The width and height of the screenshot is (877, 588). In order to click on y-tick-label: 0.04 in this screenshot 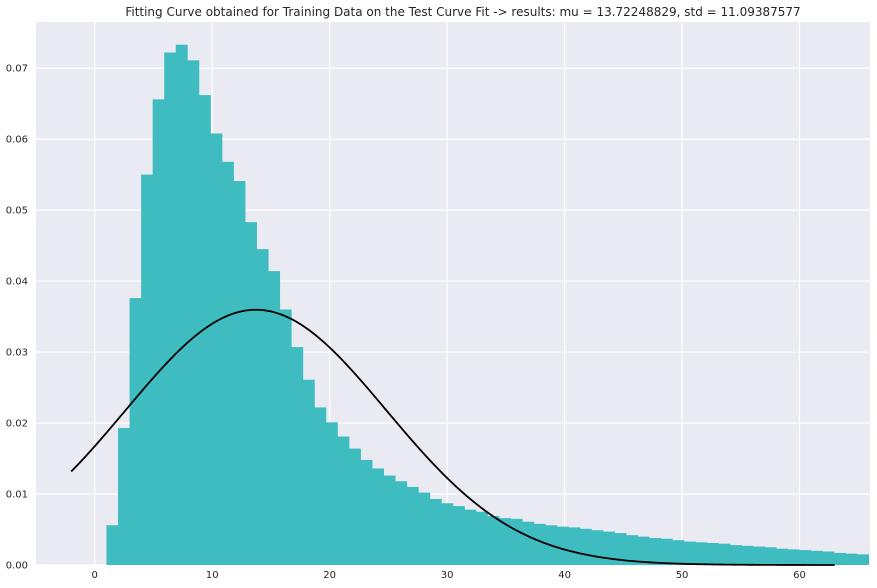, I will do `click(17, 282)`.